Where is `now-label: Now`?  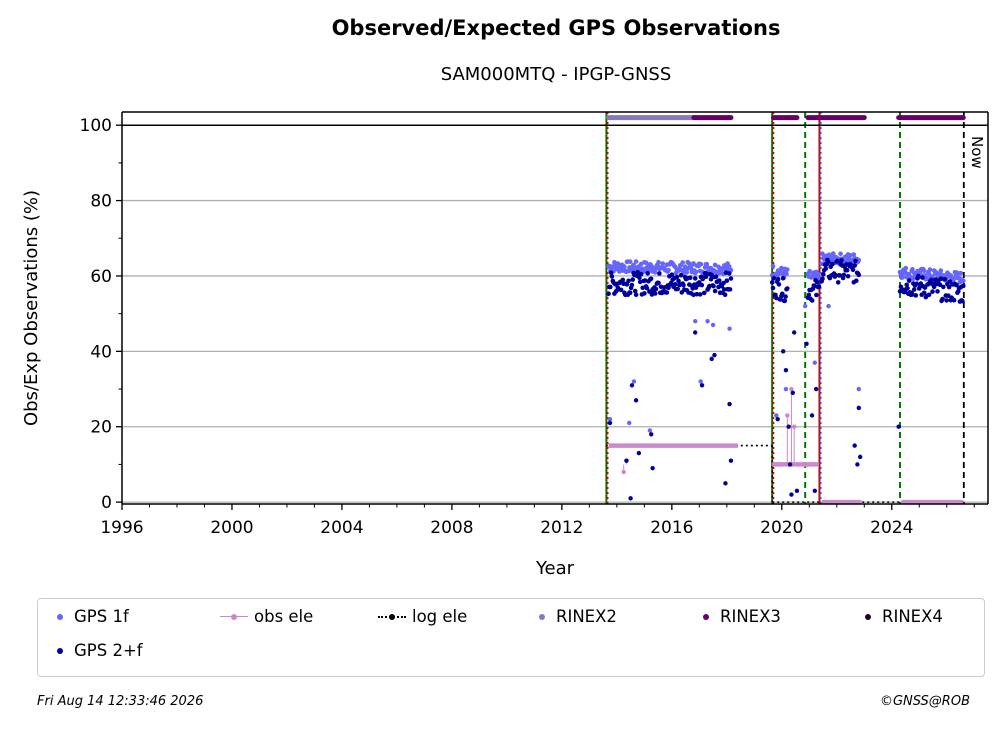 now-label: Now is located at coordinates (977, 152).